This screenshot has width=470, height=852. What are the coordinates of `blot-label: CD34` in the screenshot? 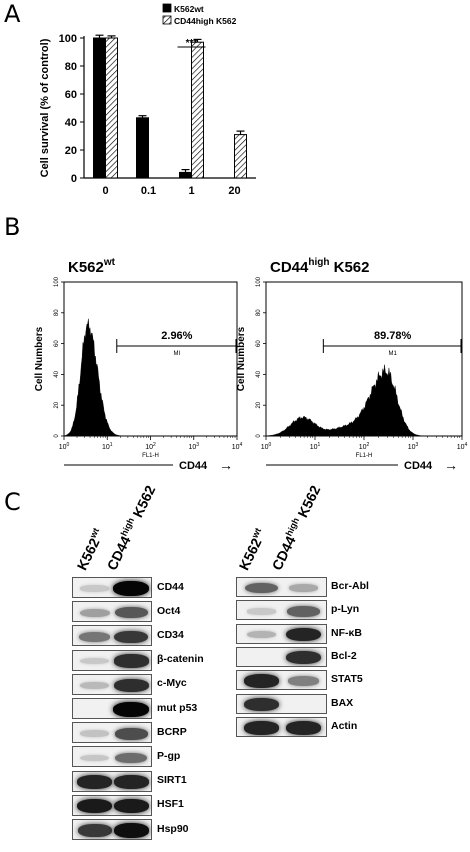 It's located at (170, 634).